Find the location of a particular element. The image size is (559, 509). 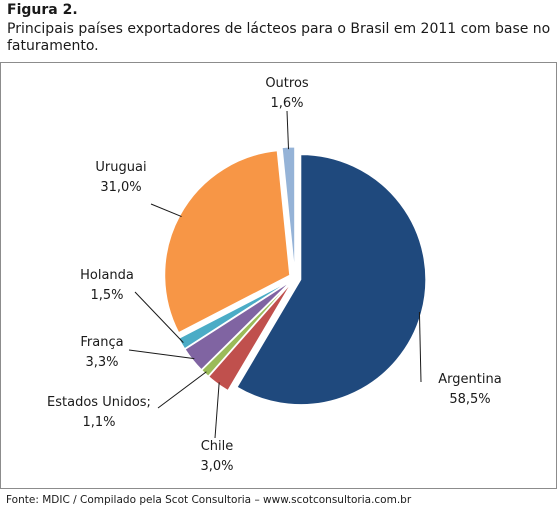

slice-label-name: França is located at coordinates (101, 342).